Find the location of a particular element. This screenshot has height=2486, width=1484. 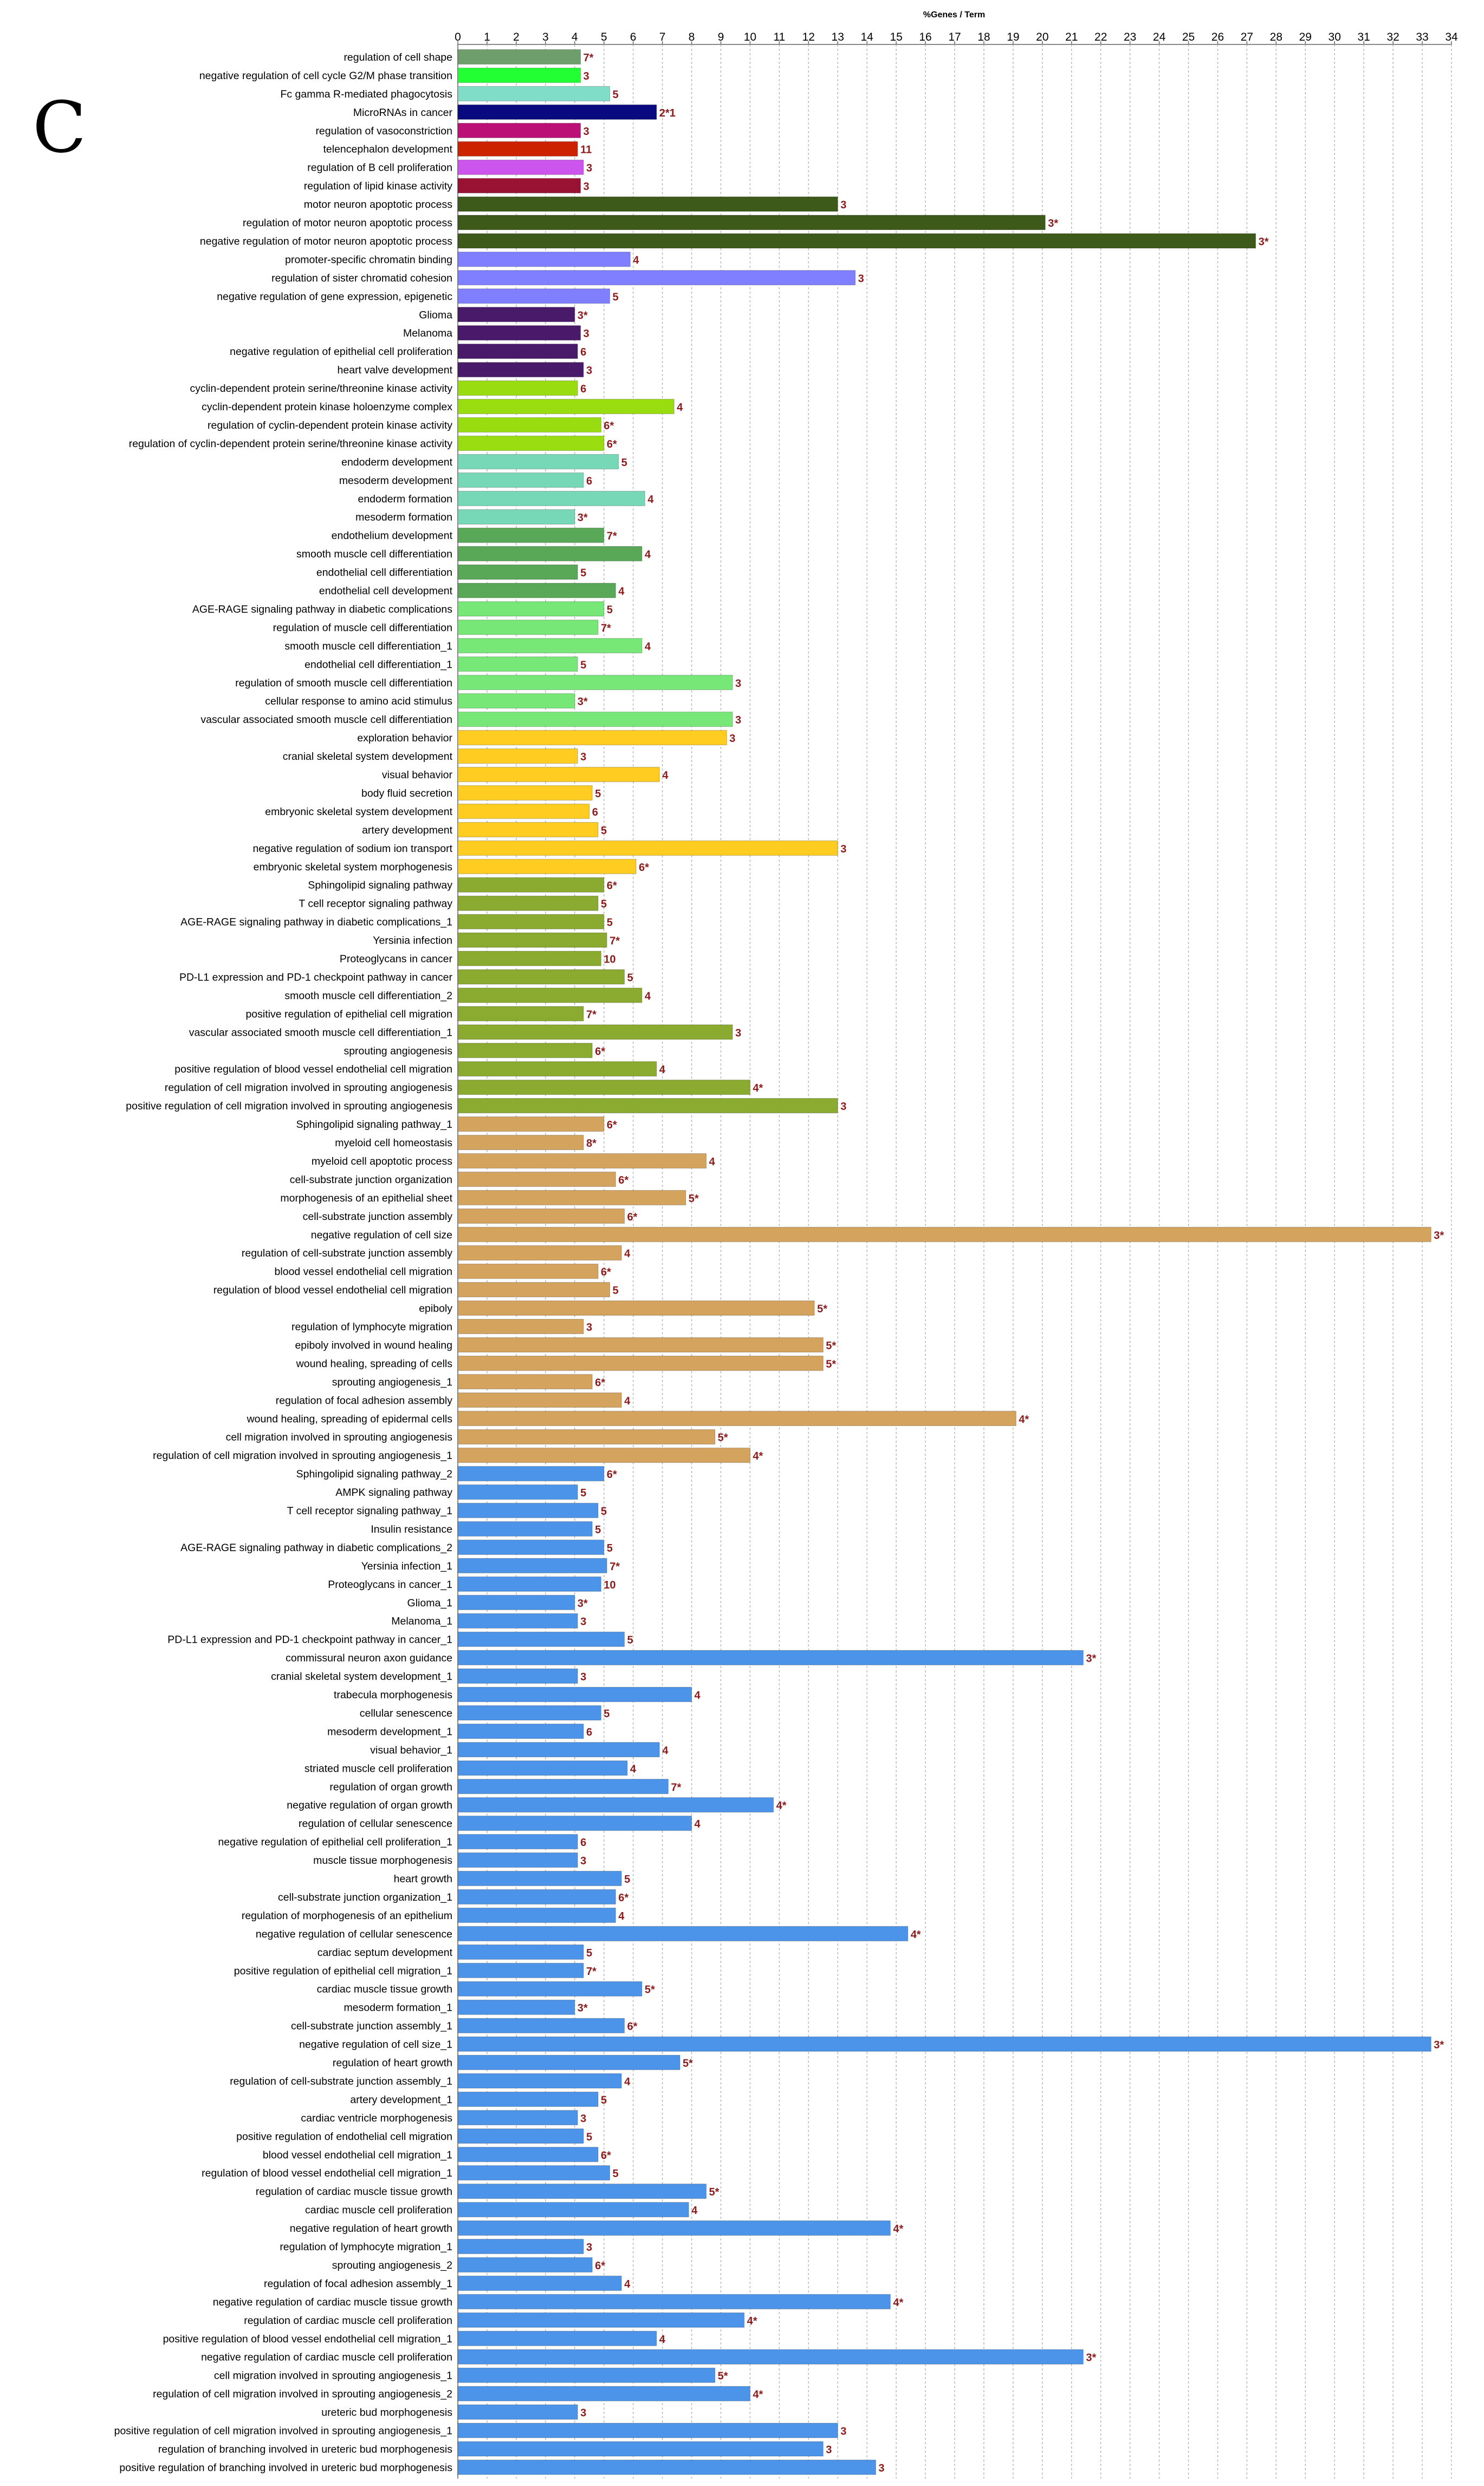

x-tick-label: 13 is located at coordinates (838, 37).